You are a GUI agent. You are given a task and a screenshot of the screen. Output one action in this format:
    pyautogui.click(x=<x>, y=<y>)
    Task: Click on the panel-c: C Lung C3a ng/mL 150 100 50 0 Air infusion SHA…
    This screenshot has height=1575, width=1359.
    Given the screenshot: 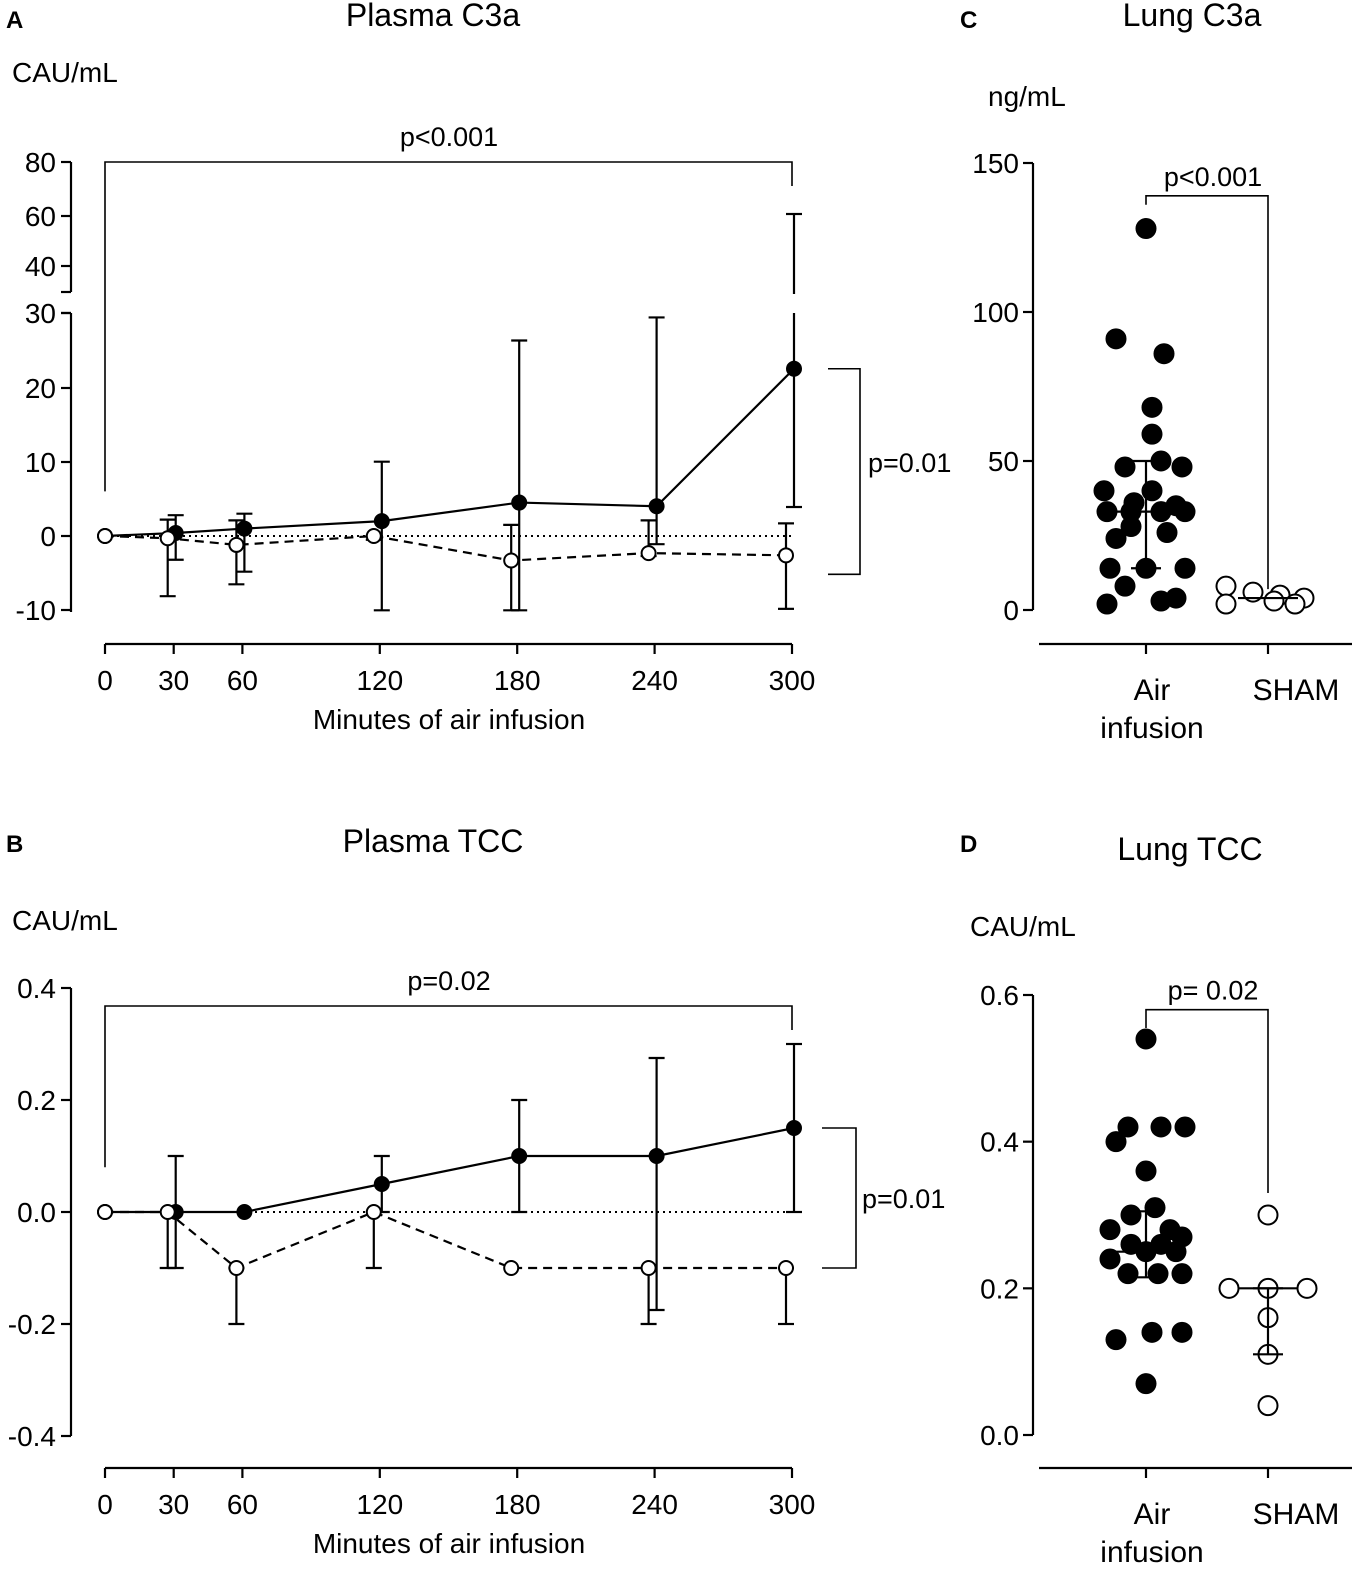 What is the action you would take?
    pyautogui.click(x=1156, y=372)
    